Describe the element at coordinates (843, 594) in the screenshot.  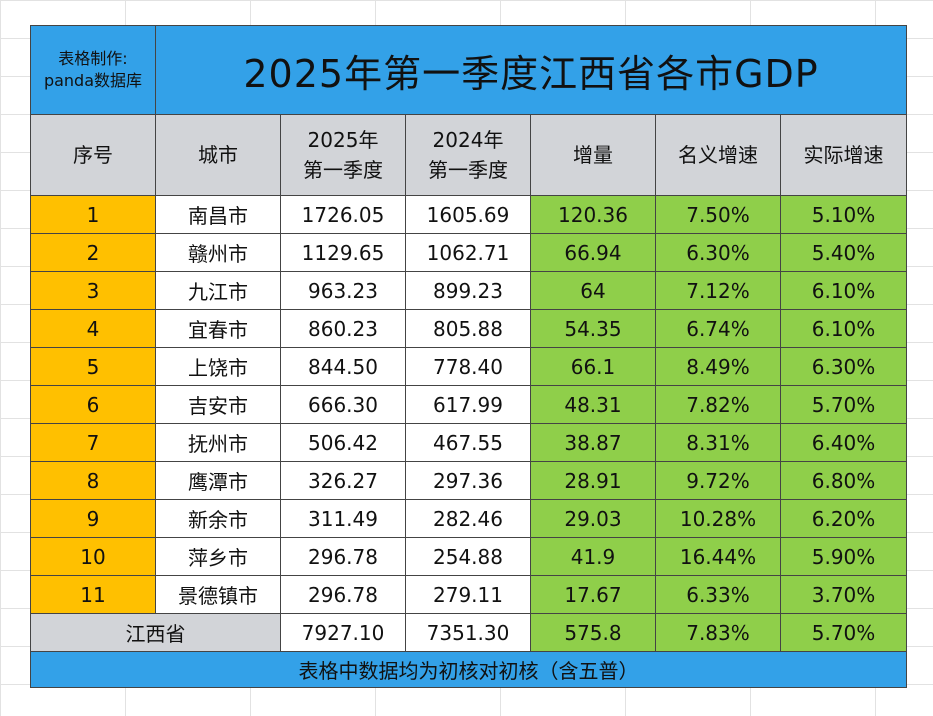
I see `cell-real-growth: 3.70%` at that location.